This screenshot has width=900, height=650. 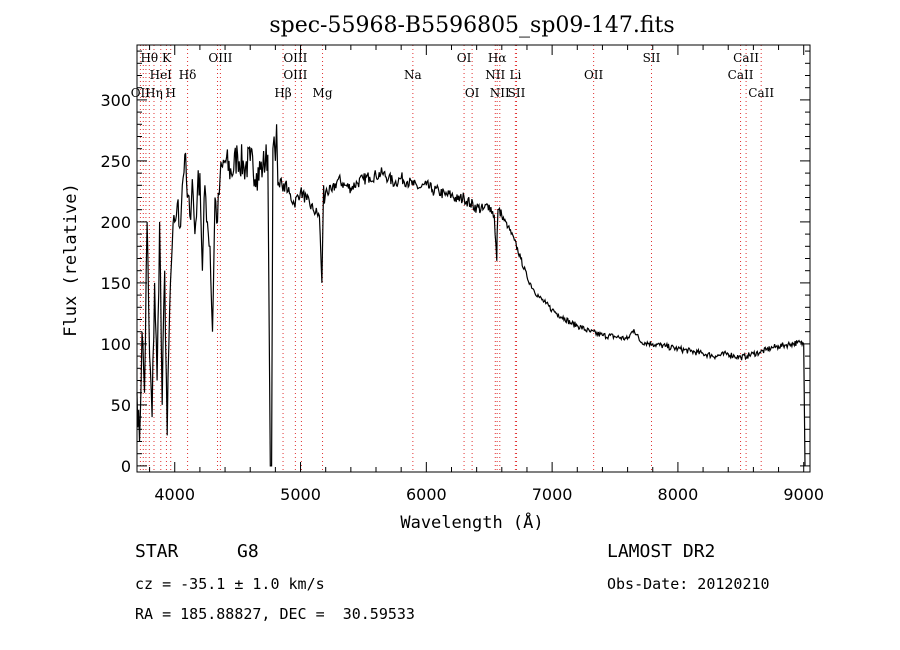 I want to click on spectral-line-label: Hη, so click(x=154, y=93).